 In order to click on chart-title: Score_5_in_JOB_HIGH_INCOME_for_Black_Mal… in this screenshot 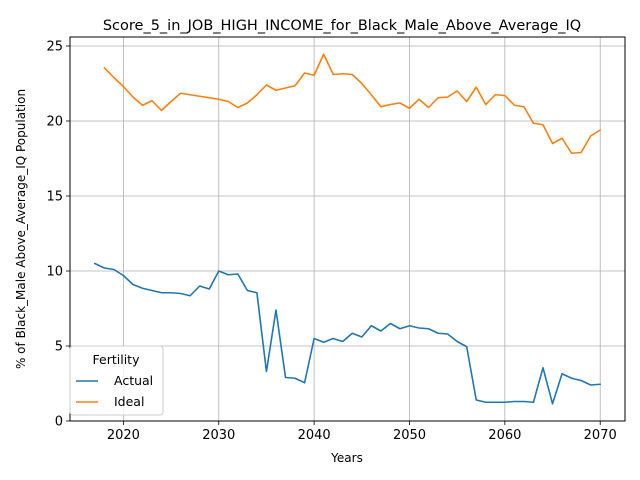, I will do `click(342, 26)`.